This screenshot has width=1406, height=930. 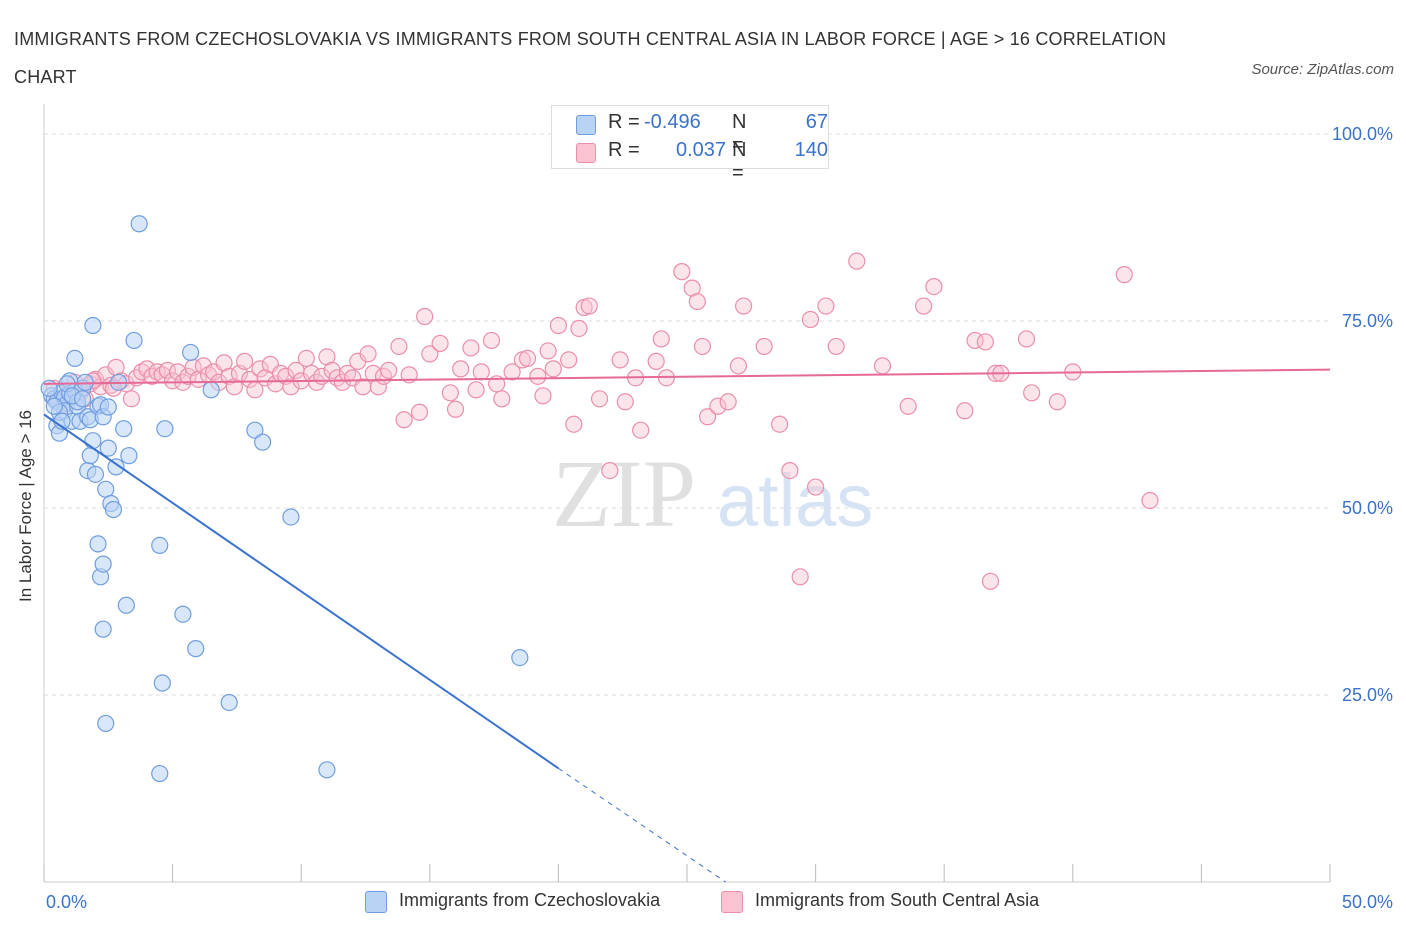 I want to click on y-axis-label-wrap: In Labor Force | Age > 16, so click(x=26, y=511).